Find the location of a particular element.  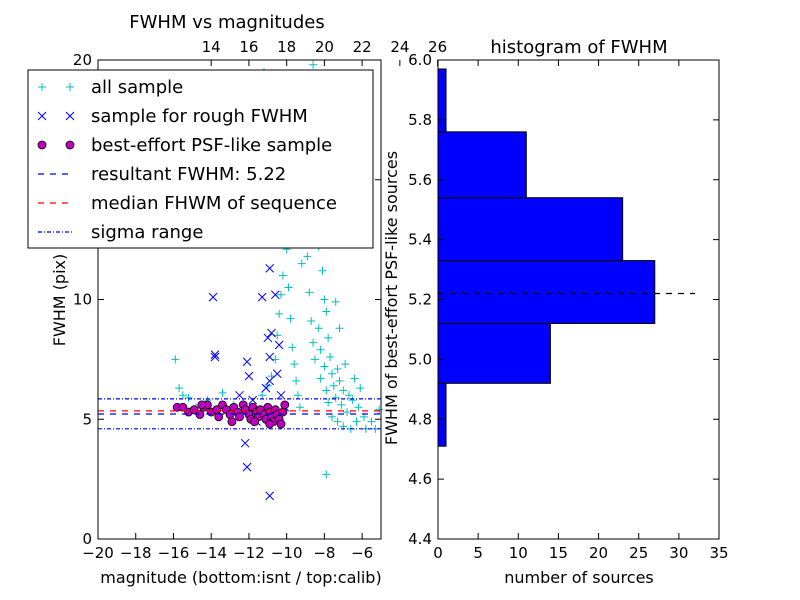

x-tick-label: −6 is located at coordinates (362, 553).